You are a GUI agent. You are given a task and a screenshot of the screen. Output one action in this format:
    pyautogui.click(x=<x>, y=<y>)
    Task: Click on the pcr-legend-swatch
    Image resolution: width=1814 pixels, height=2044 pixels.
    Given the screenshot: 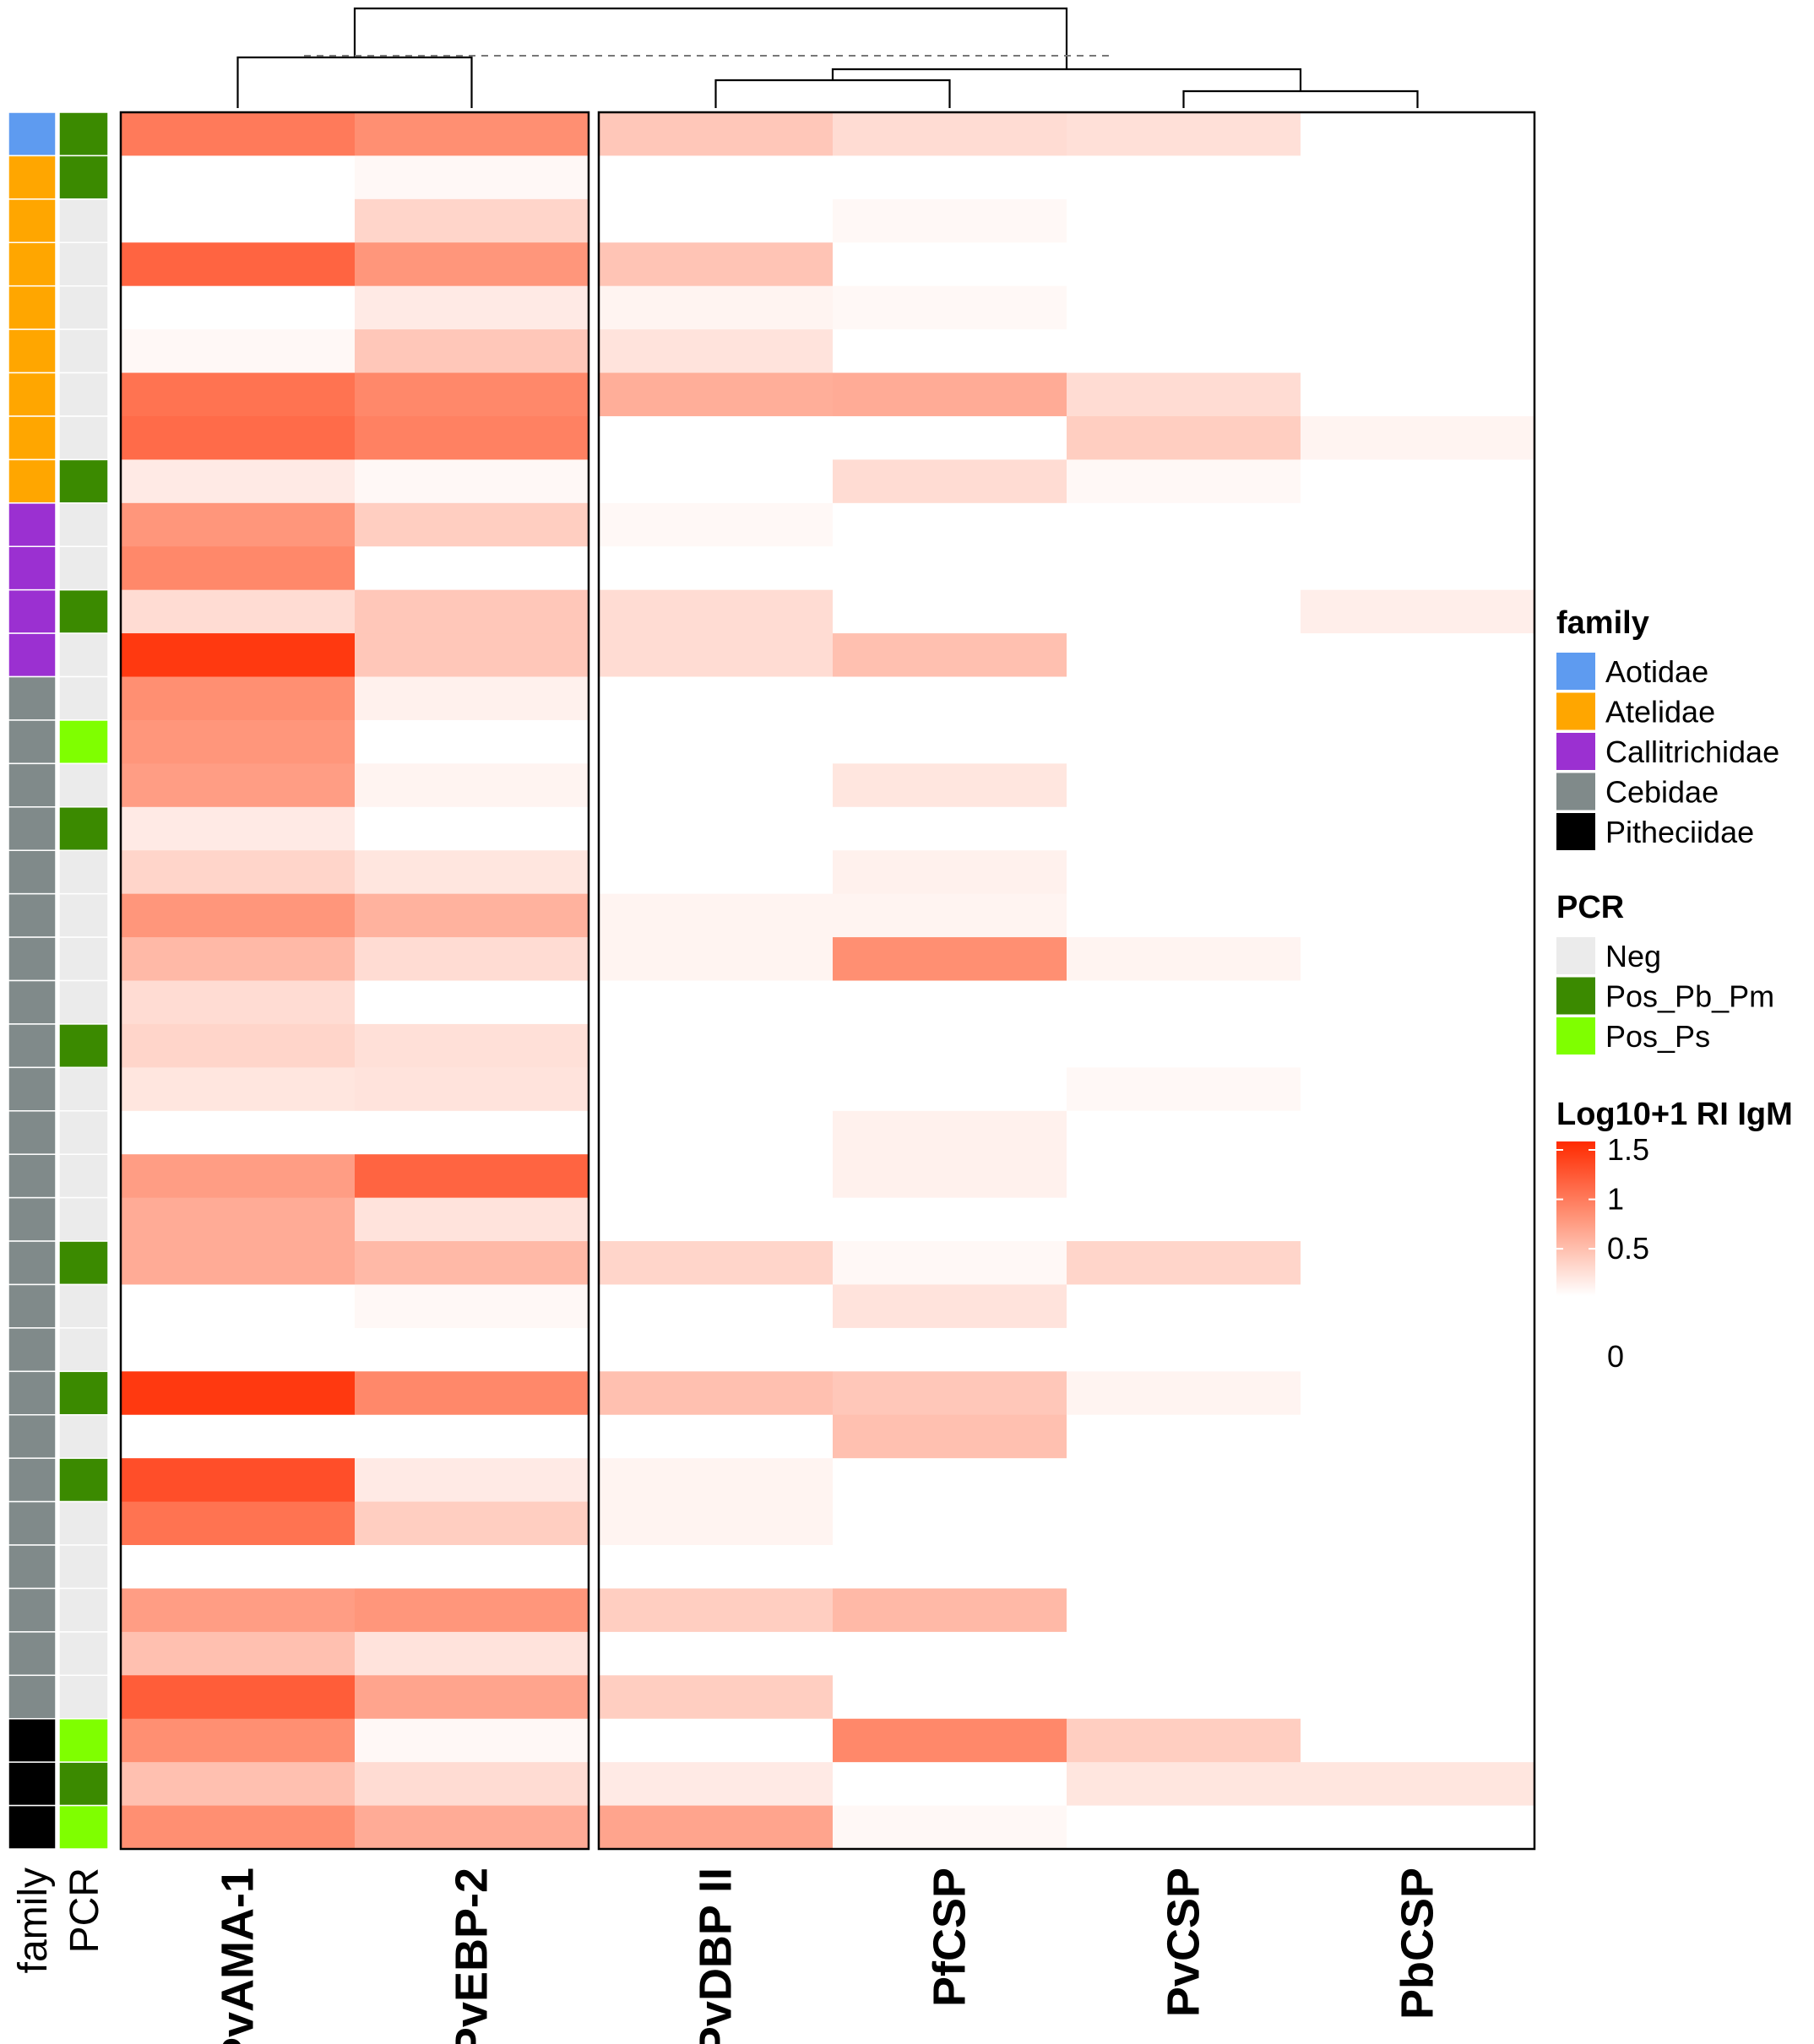 What is the action you would take?
    pyautogui.click(x=1575, y=955)
    